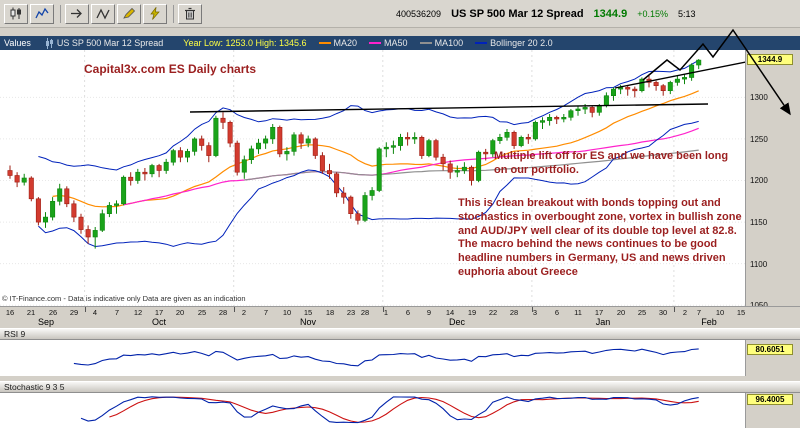  I want to click on legend-ma20: MA20, so click(338, 43).